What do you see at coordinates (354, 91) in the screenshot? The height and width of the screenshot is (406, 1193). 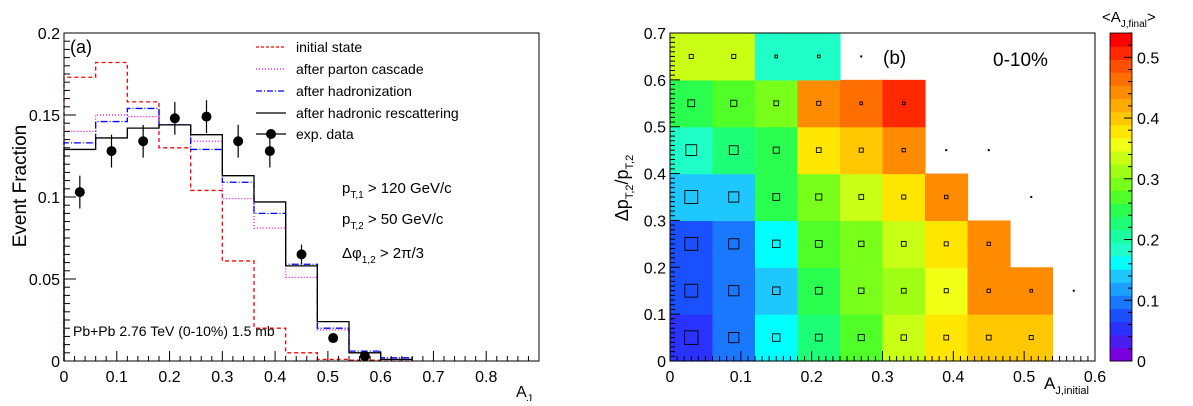 I see `legend-label-hadronization: after hadronization` at bounding box center [354, 91].